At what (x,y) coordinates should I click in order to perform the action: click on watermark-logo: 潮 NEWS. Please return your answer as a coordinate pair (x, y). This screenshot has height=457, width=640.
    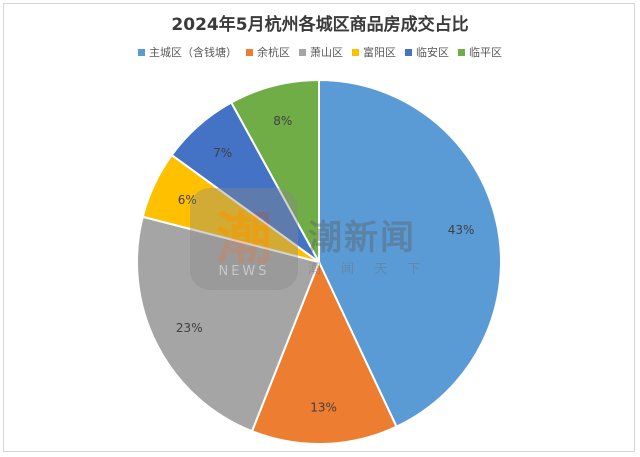
    Looking at the image, I should click on (244, 239).